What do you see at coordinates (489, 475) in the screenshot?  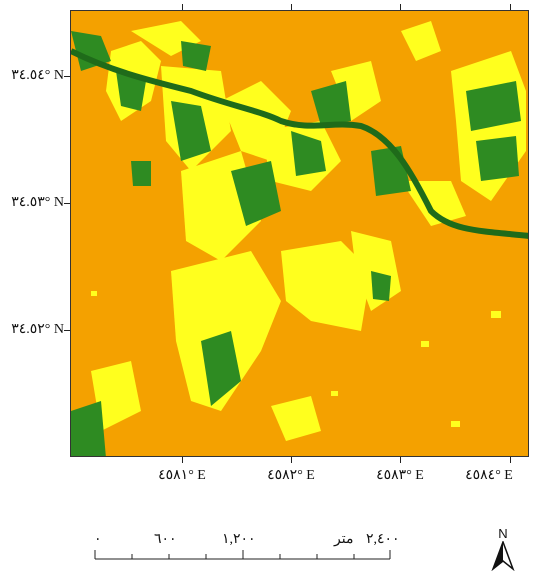 I see `lon-label-4: ٤٥٨٤° E` at bounding box center [489, 475].